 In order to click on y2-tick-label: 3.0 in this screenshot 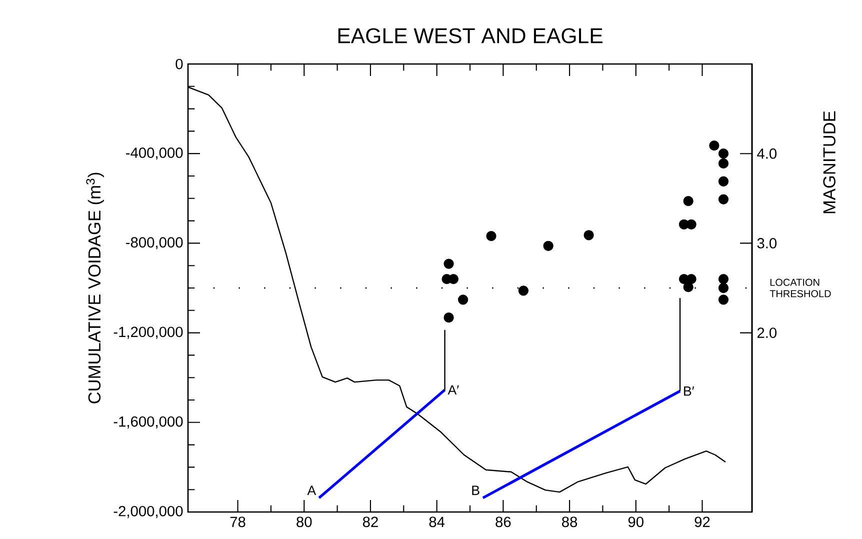, I will do `click(767, 243)`.